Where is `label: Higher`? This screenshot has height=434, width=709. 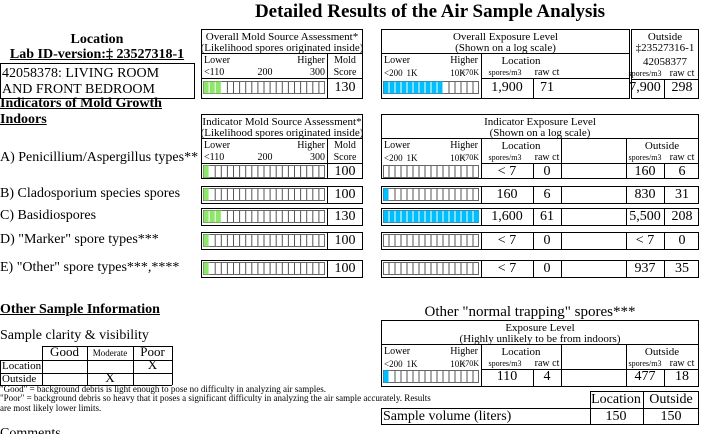 label: Higher is located at coordinates (311, 61).